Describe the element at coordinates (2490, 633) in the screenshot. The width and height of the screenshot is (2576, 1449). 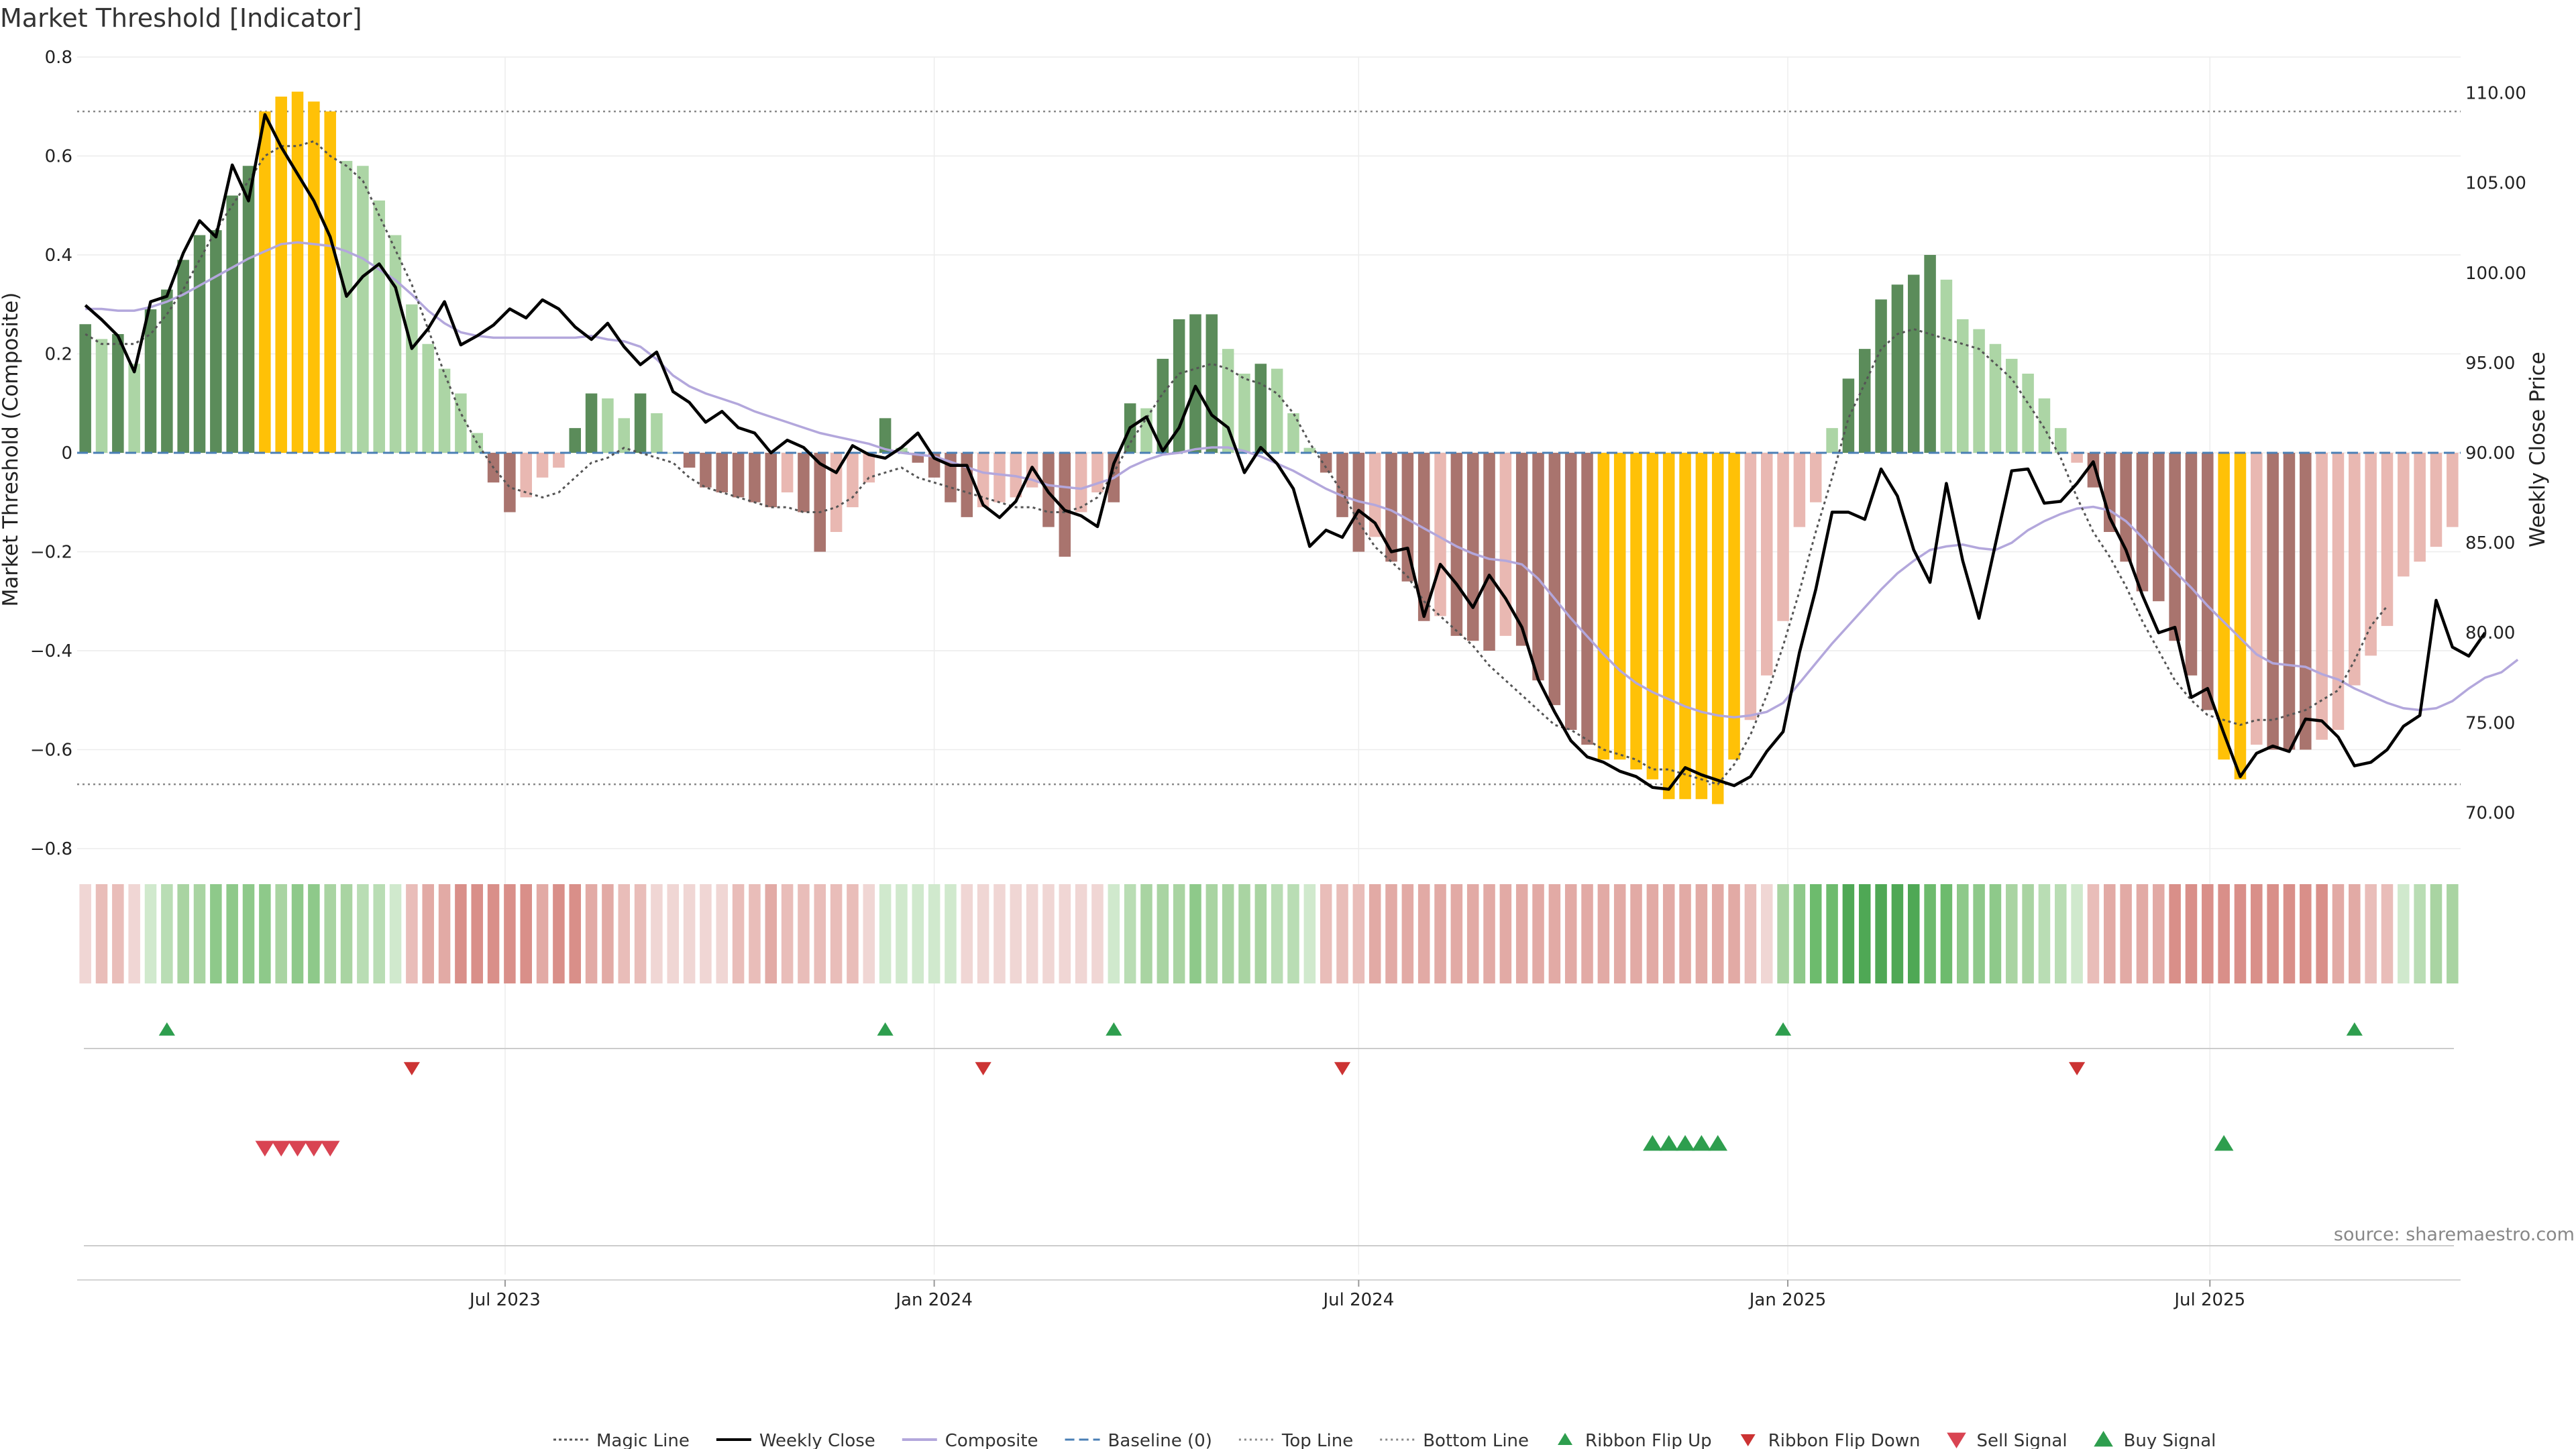
I see `y-tick-label-right: 80.00` at that location.